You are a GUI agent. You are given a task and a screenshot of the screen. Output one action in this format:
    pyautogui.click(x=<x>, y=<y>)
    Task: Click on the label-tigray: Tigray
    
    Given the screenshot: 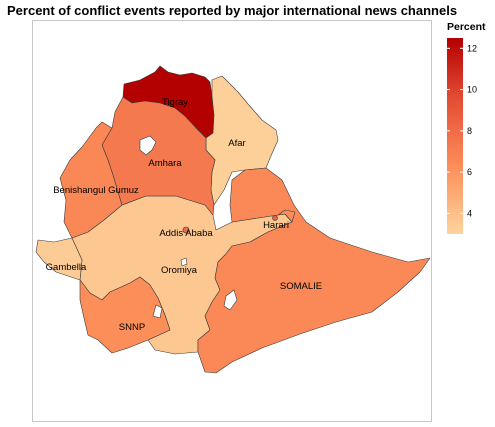 What is the action you would take?
    pyautogui.click(x=175, y=102)
    